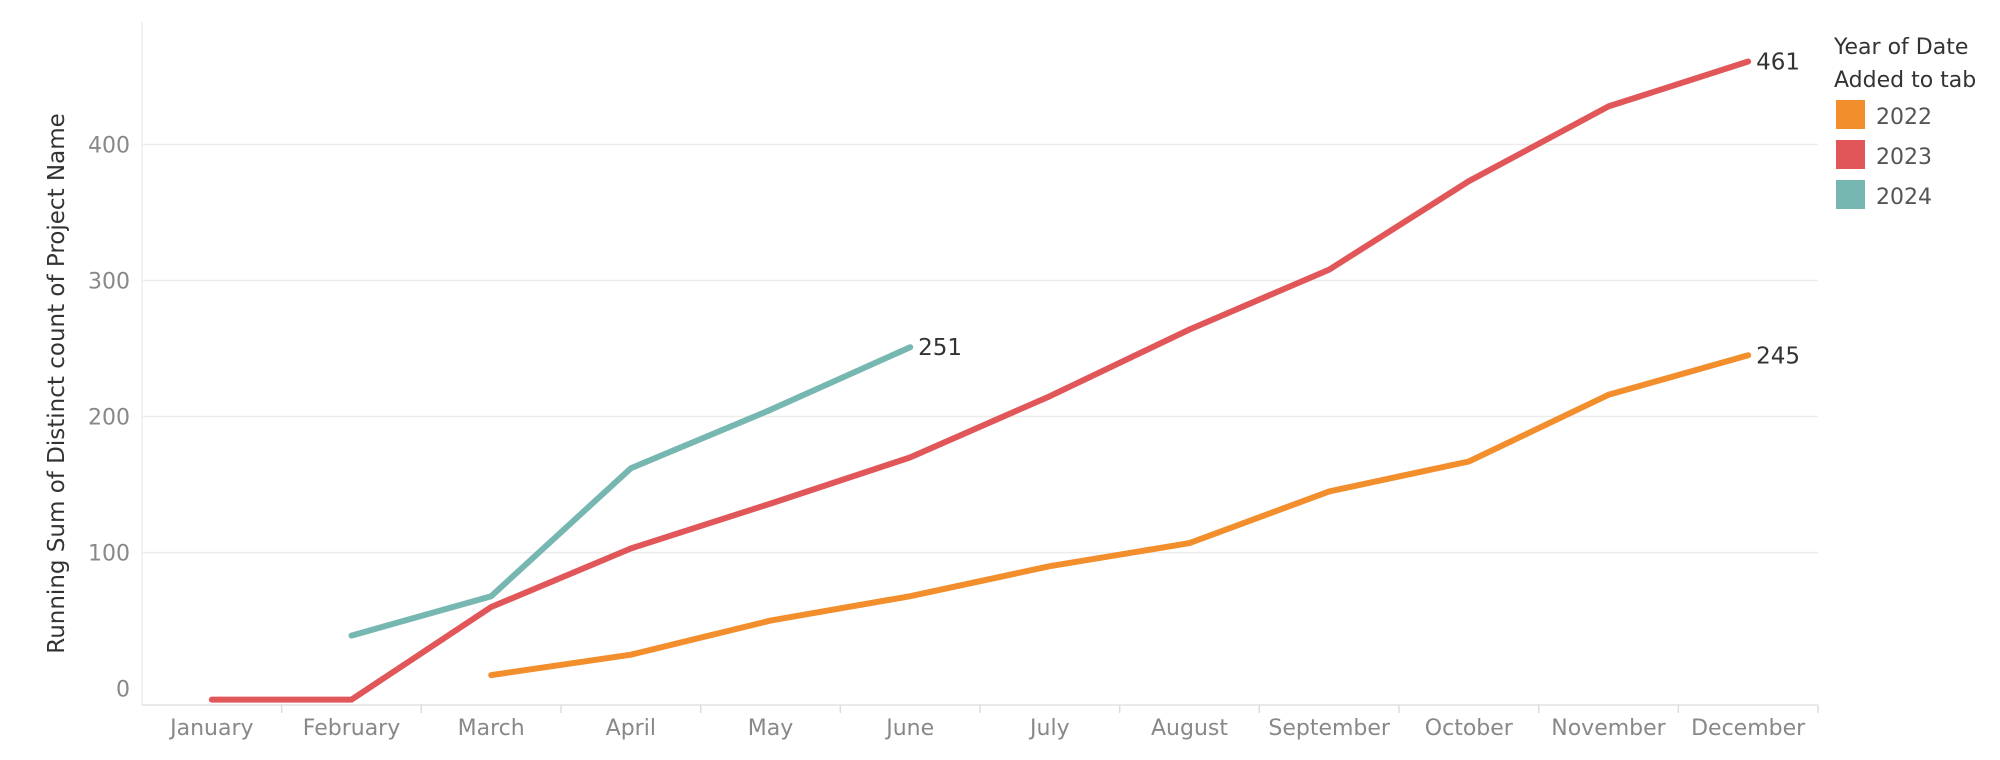 This screenshot has height=760, width=2000. What do you see at coordinates (1904, 157) in the screenshot?
I see `legend-label-2023: 2023` at bounding box center [1904, 157].